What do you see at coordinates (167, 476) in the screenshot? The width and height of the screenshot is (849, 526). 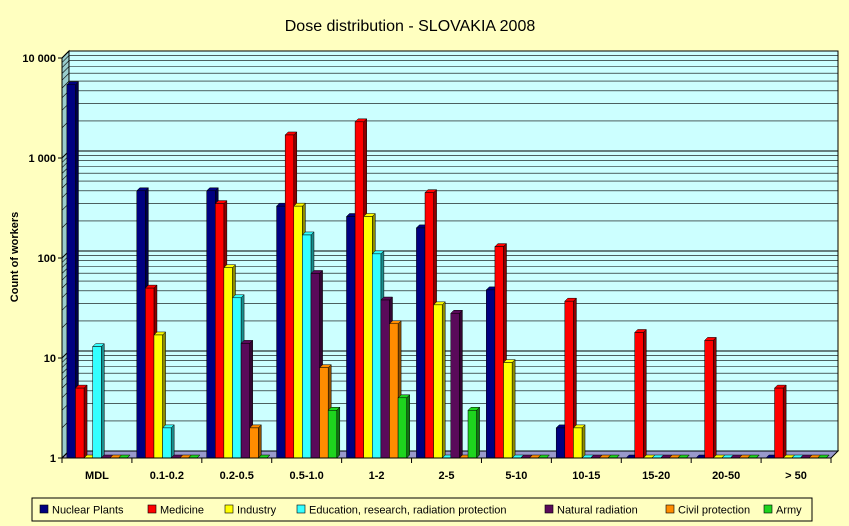 I see `x-tick-label: 0.1-0.2` at bounding box center [167, 476].